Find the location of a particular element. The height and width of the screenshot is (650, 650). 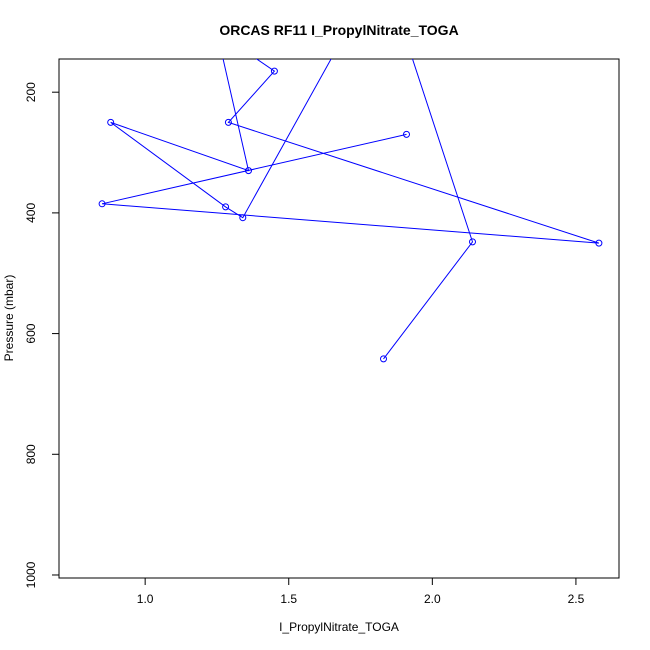

x-tick-label: 2.0 is located at coordinates (432, 599).